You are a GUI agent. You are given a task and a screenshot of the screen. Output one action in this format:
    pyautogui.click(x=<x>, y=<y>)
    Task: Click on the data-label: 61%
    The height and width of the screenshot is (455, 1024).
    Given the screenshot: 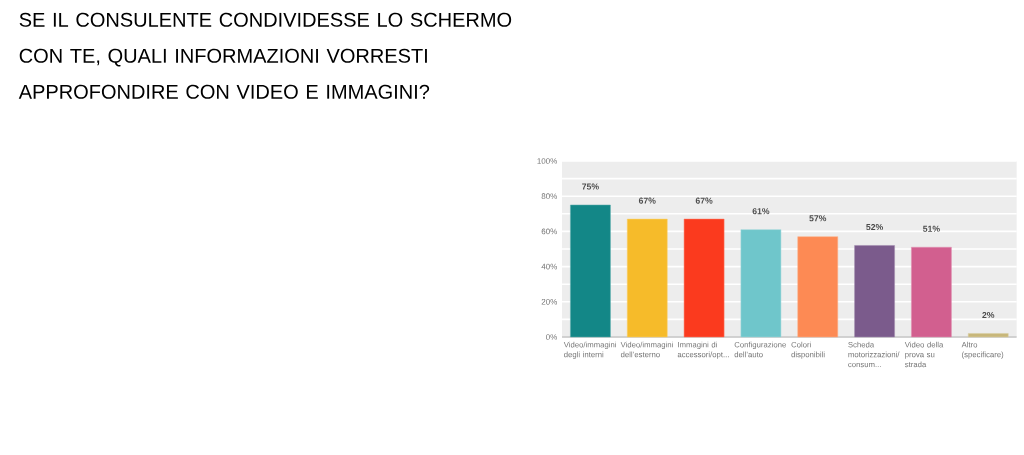 What is the action you would take?
    pyautogui.click(x=761, y=211)
    